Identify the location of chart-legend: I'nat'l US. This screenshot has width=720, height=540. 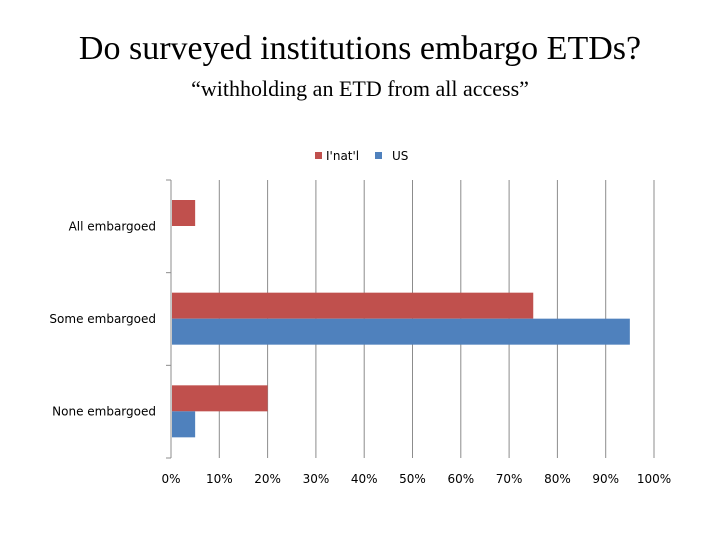
(361, 156).